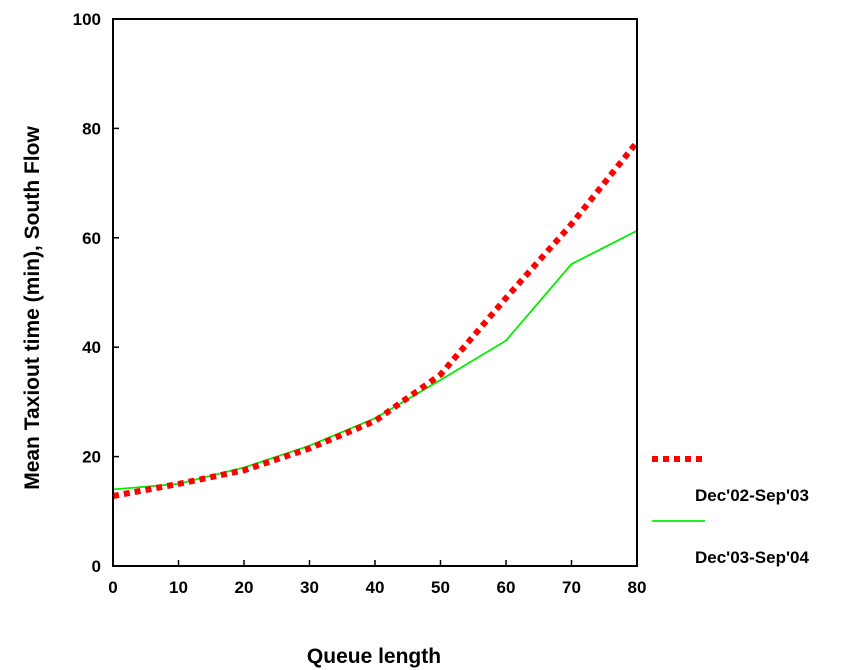  What do you see at coordinates (571, 587) in the screenshot?
I see `x-tick-label: 70` at bounding box center [571, 587].